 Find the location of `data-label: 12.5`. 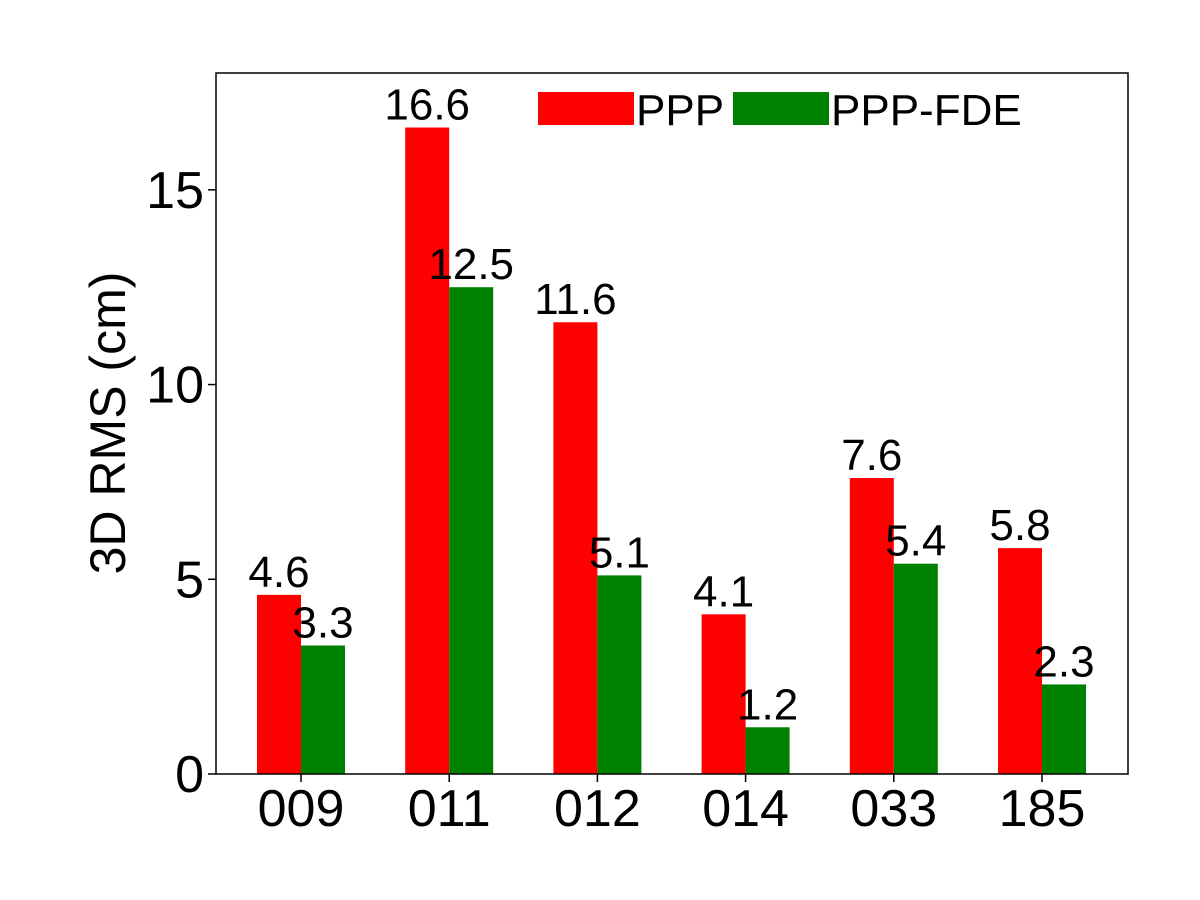

data-label: 12.5 is located at coordinates (471, 264).